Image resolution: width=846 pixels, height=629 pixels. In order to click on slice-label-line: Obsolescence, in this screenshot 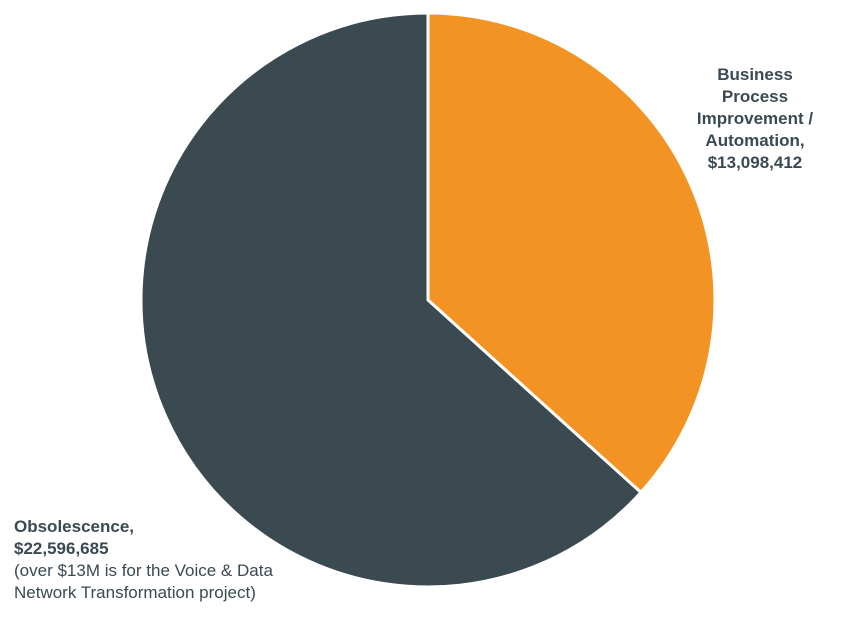, I will do `click(74, 526)`.